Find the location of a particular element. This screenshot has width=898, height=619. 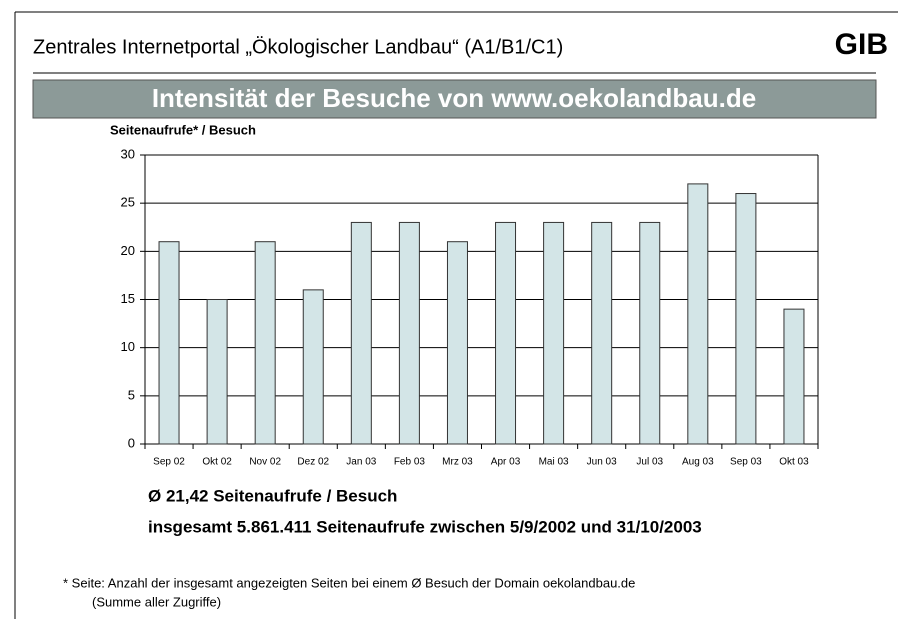

annotation: Ø 21,42 Seitenaufrufe / Besuch is located at coordinates (272, 495).